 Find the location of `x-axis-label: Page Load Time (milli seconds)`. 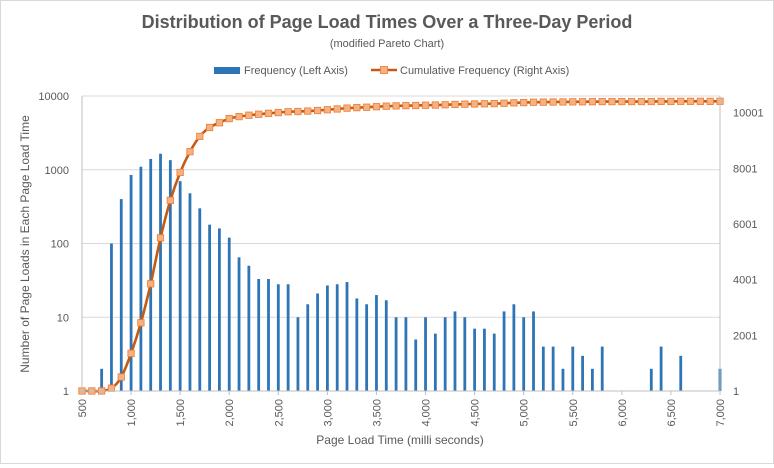

x-axis-label: Page Load Time (milli seconds) is located at coordinates (399, 440).